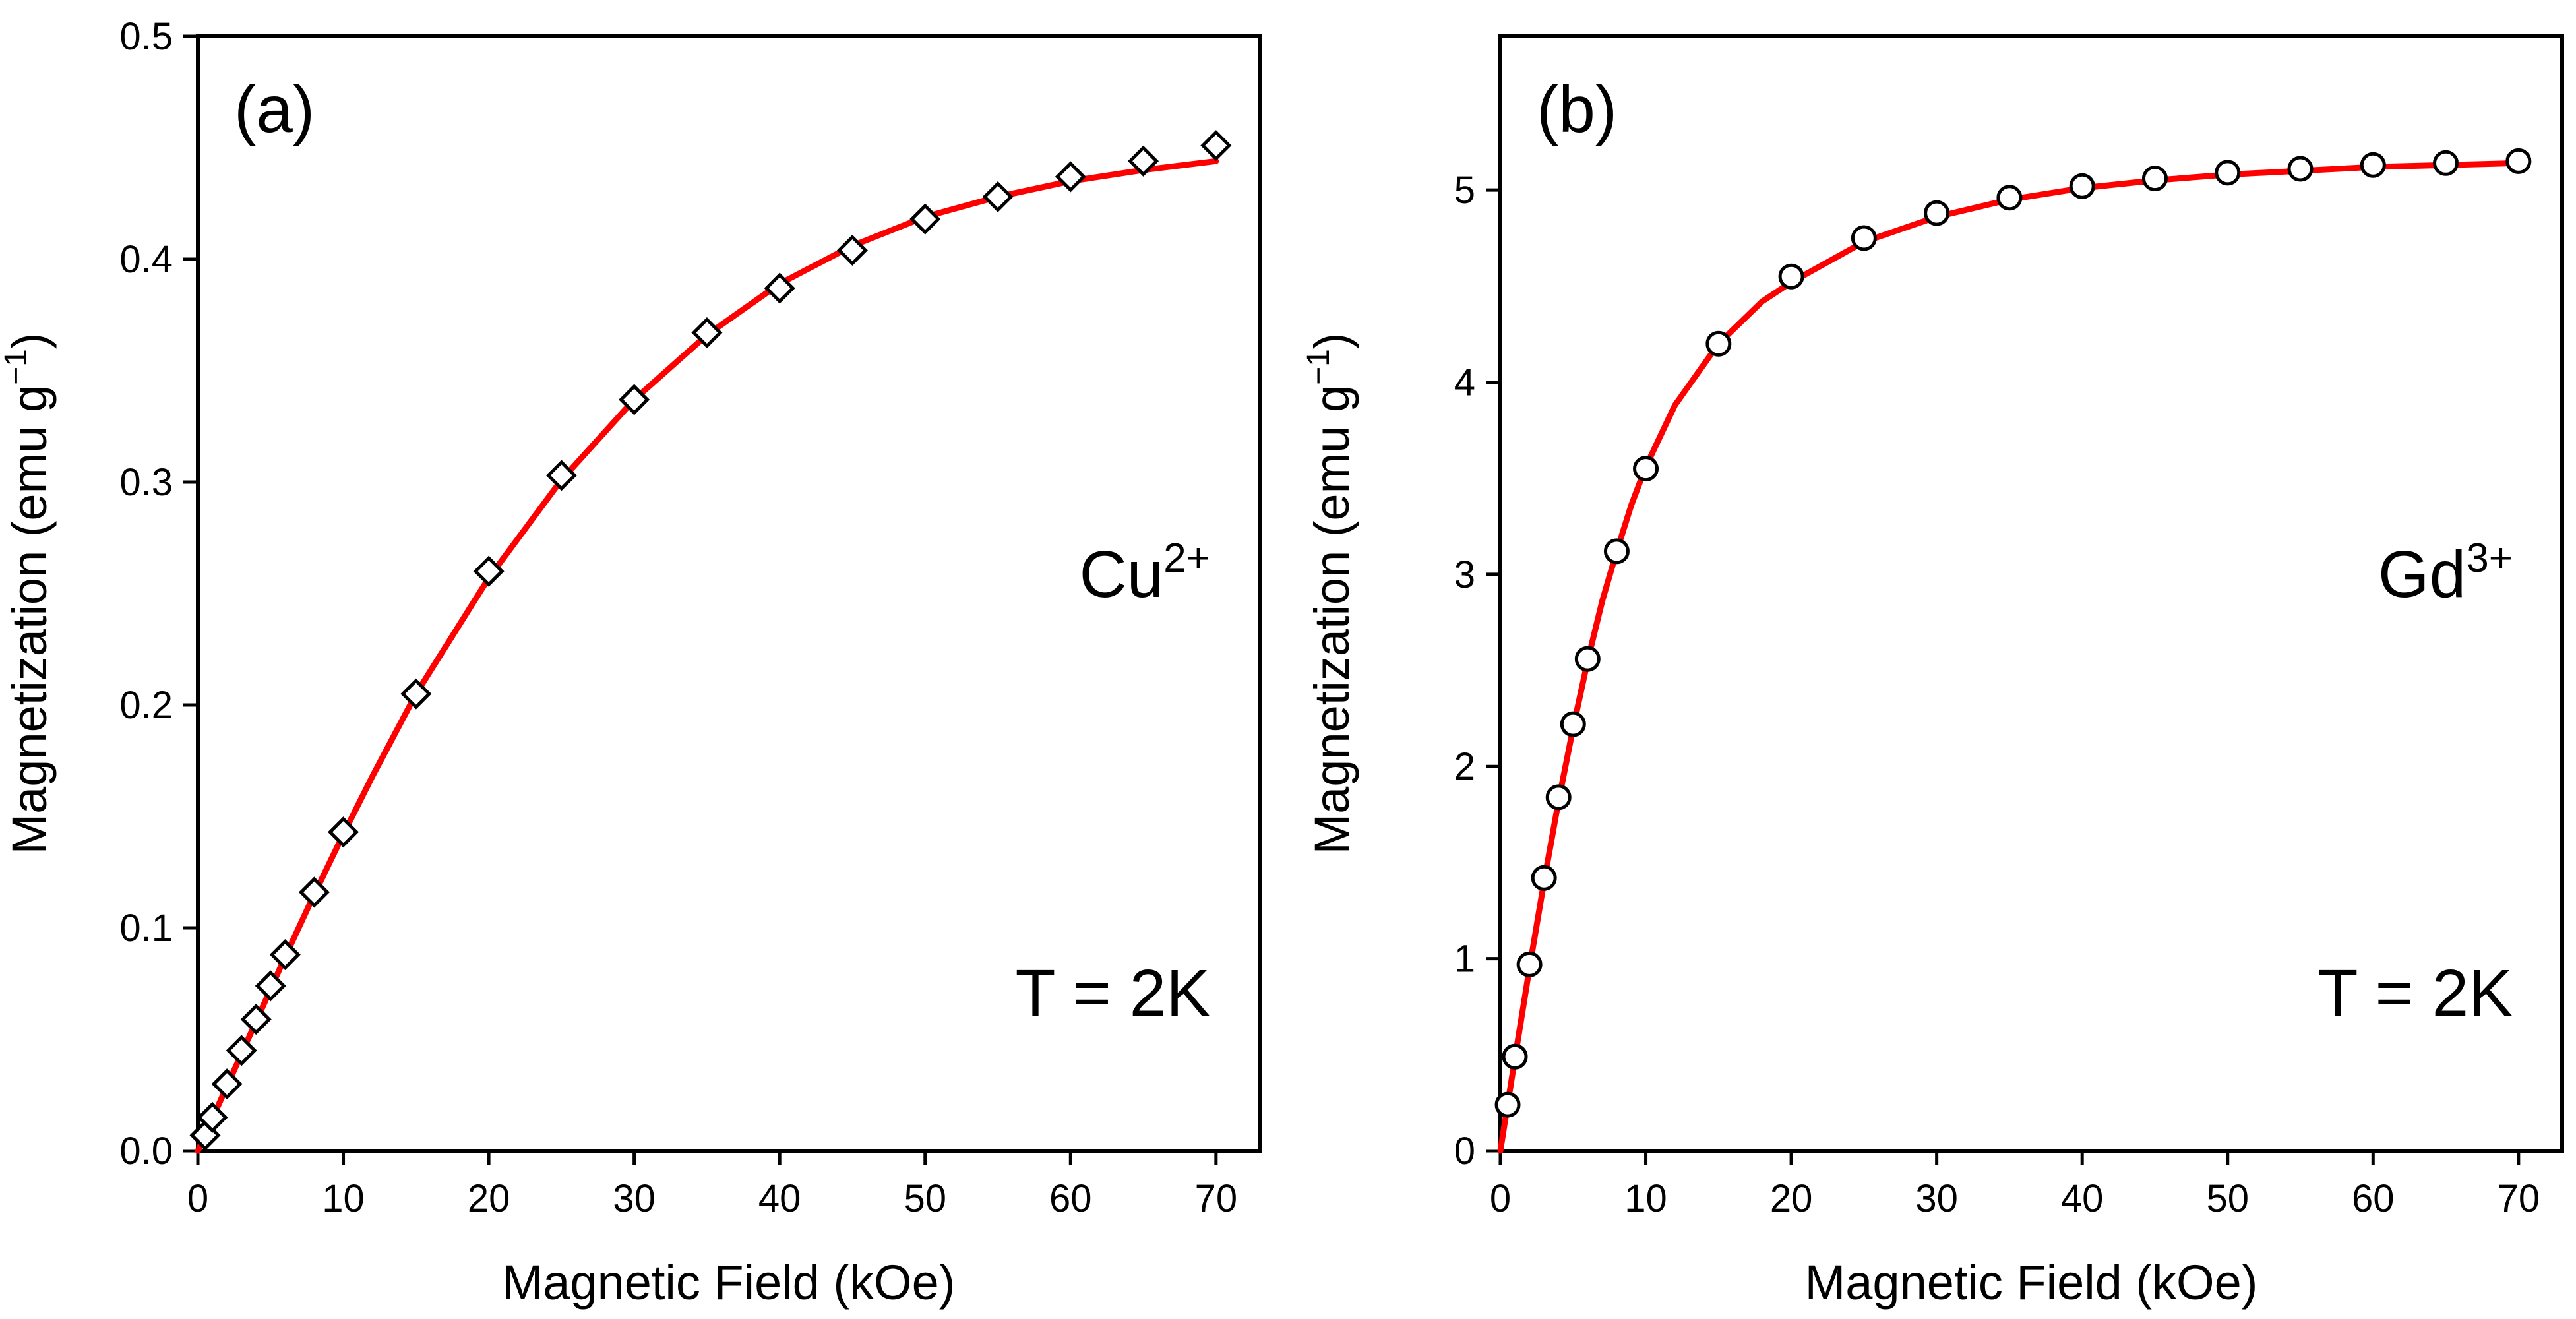 This screenshot has height=1319, width=2576. Describe the element at coordinates (1464, 382) in the screenshot. I see `y-tick-label: 4` at that location.